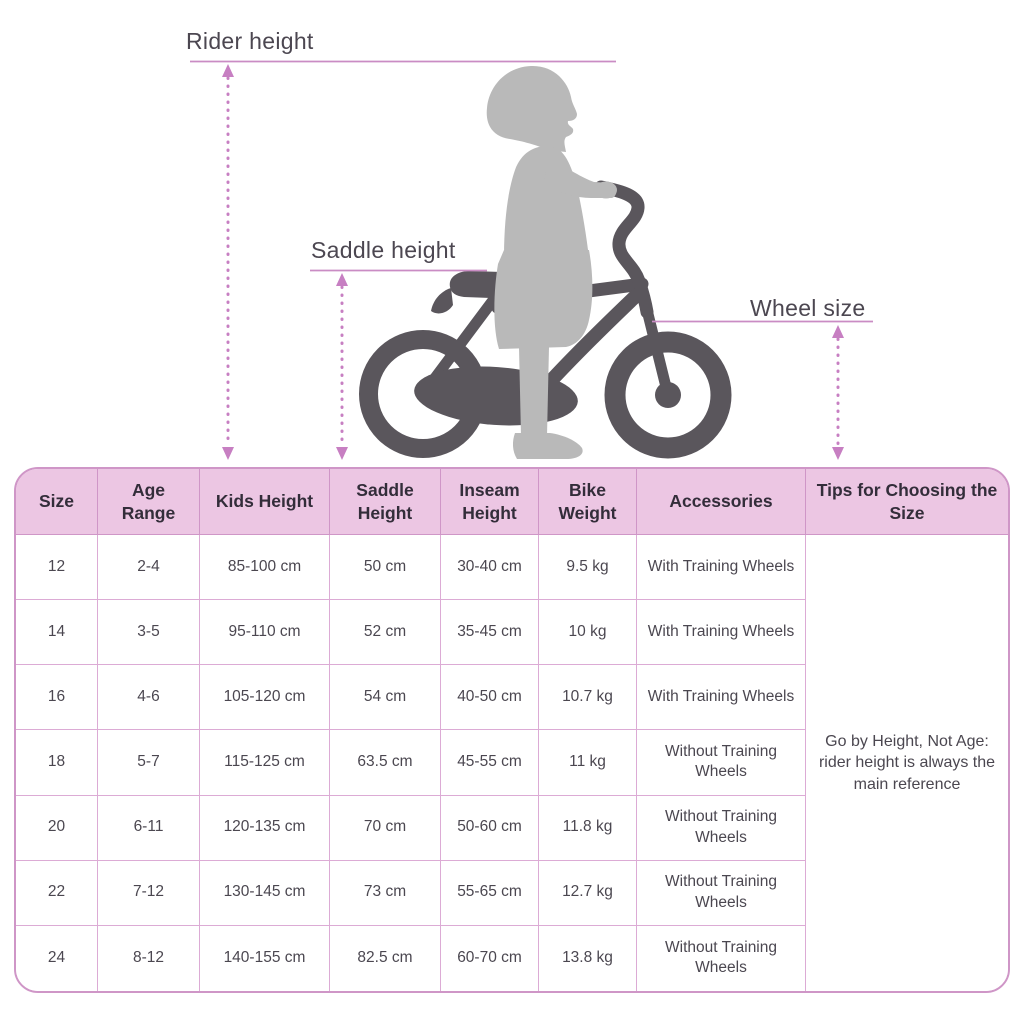 The width and height of the screenshot is (1024, 1024). What do you see at coordinates (588, 763) in the screenshot?
I see `cell-bike-weight: 11 kg` at bounding box center [588, 763].